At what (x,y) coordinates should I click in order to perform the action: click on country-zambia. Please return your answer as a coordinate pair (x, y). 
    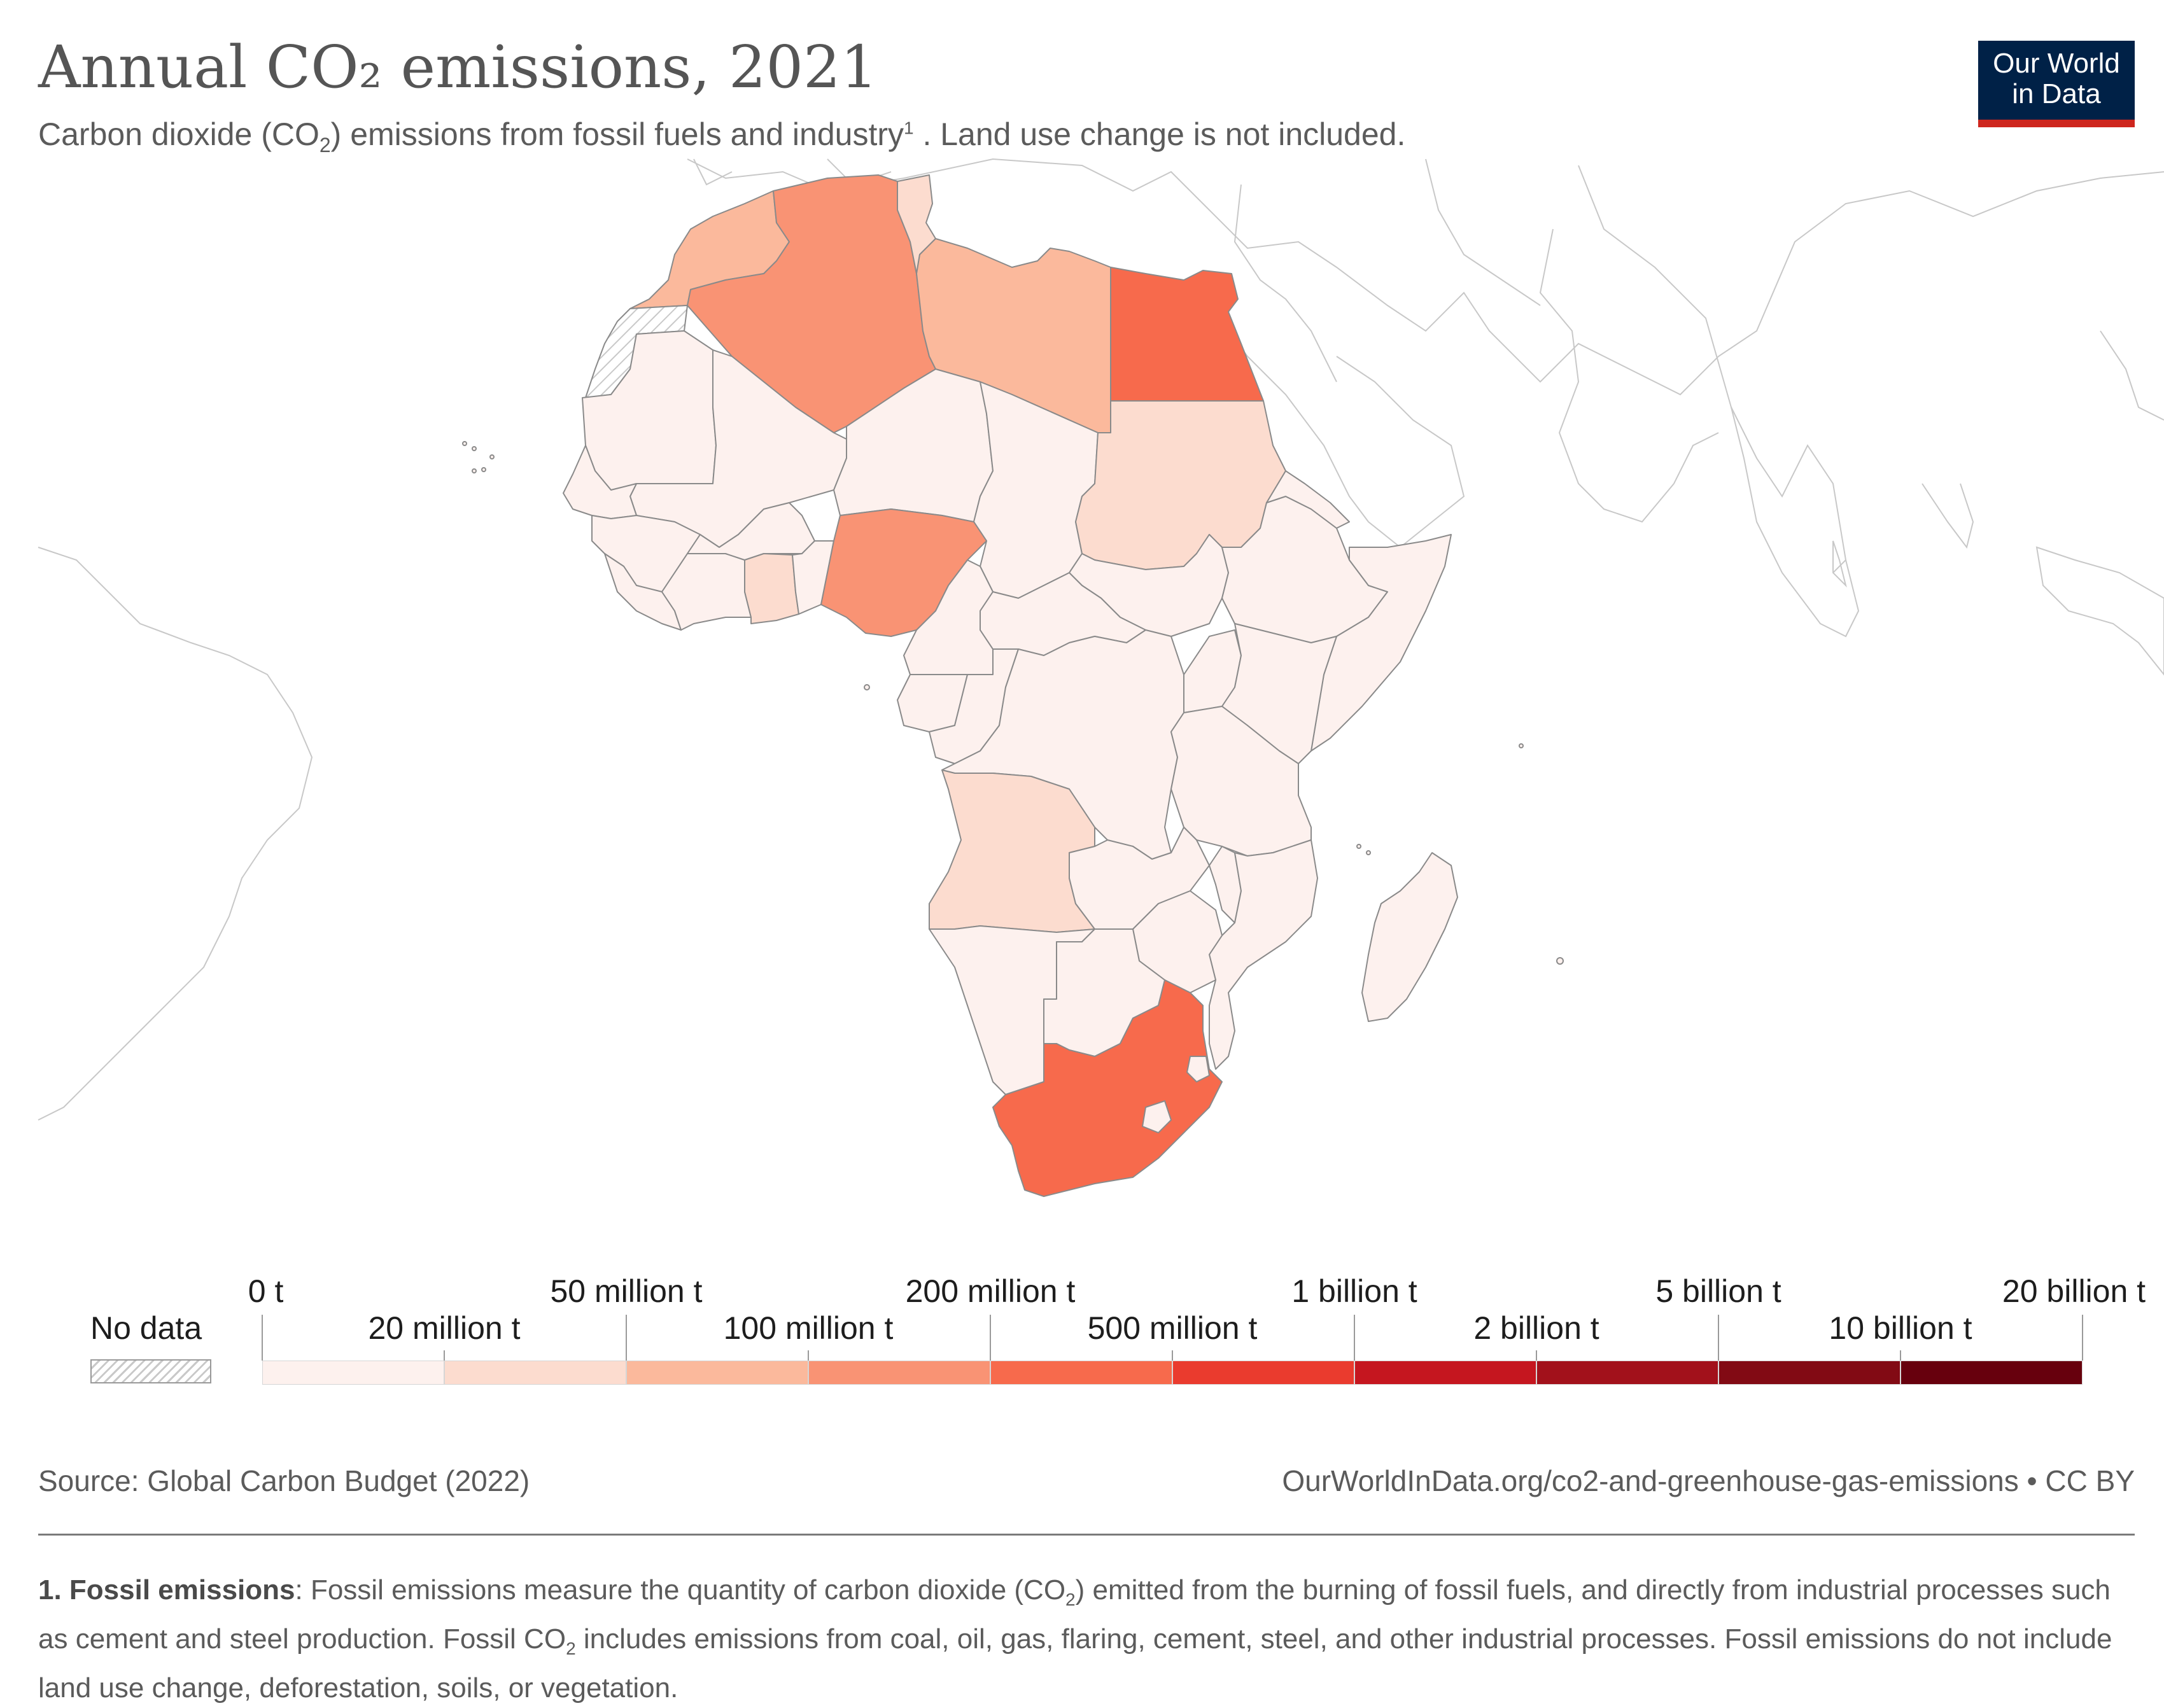
    Looking at the image, I should click on (1139, 878).